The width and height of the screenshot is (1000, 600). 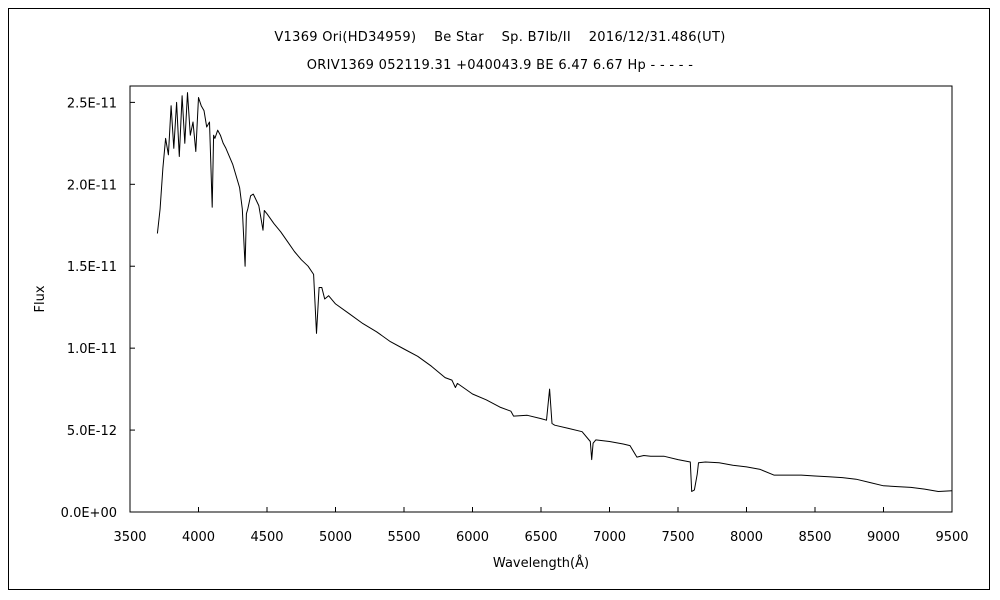 What do you see at coordinates (92, 185) in the screenshot?
I see `y-tick-label: 2.0E-11` at bounding box center [92, 185].